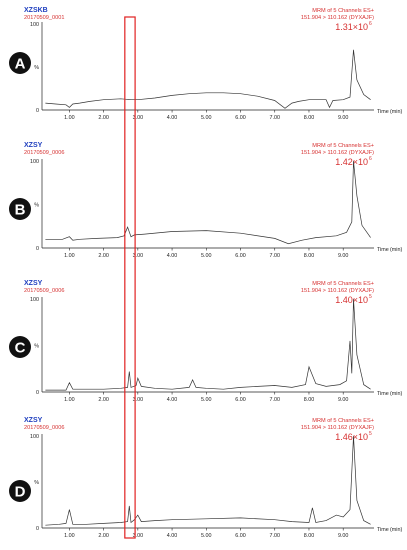 The width and height of the screenshot is (407, 550). Describe the element at coordinates (351, 27) in the screenshot. I see `intensity-label: 1.31×10` at that location.